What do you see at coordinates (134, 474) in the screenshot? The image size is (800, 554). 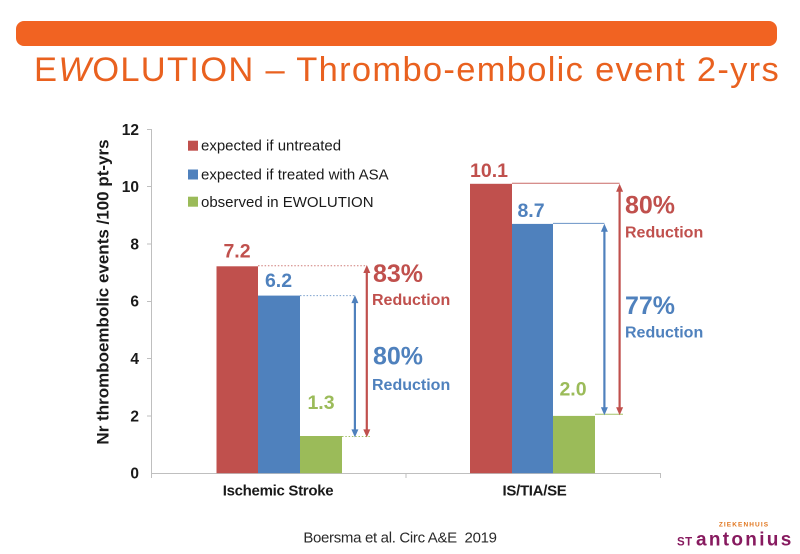 I see `svg-text: 0` at bounding box center [134, 474].